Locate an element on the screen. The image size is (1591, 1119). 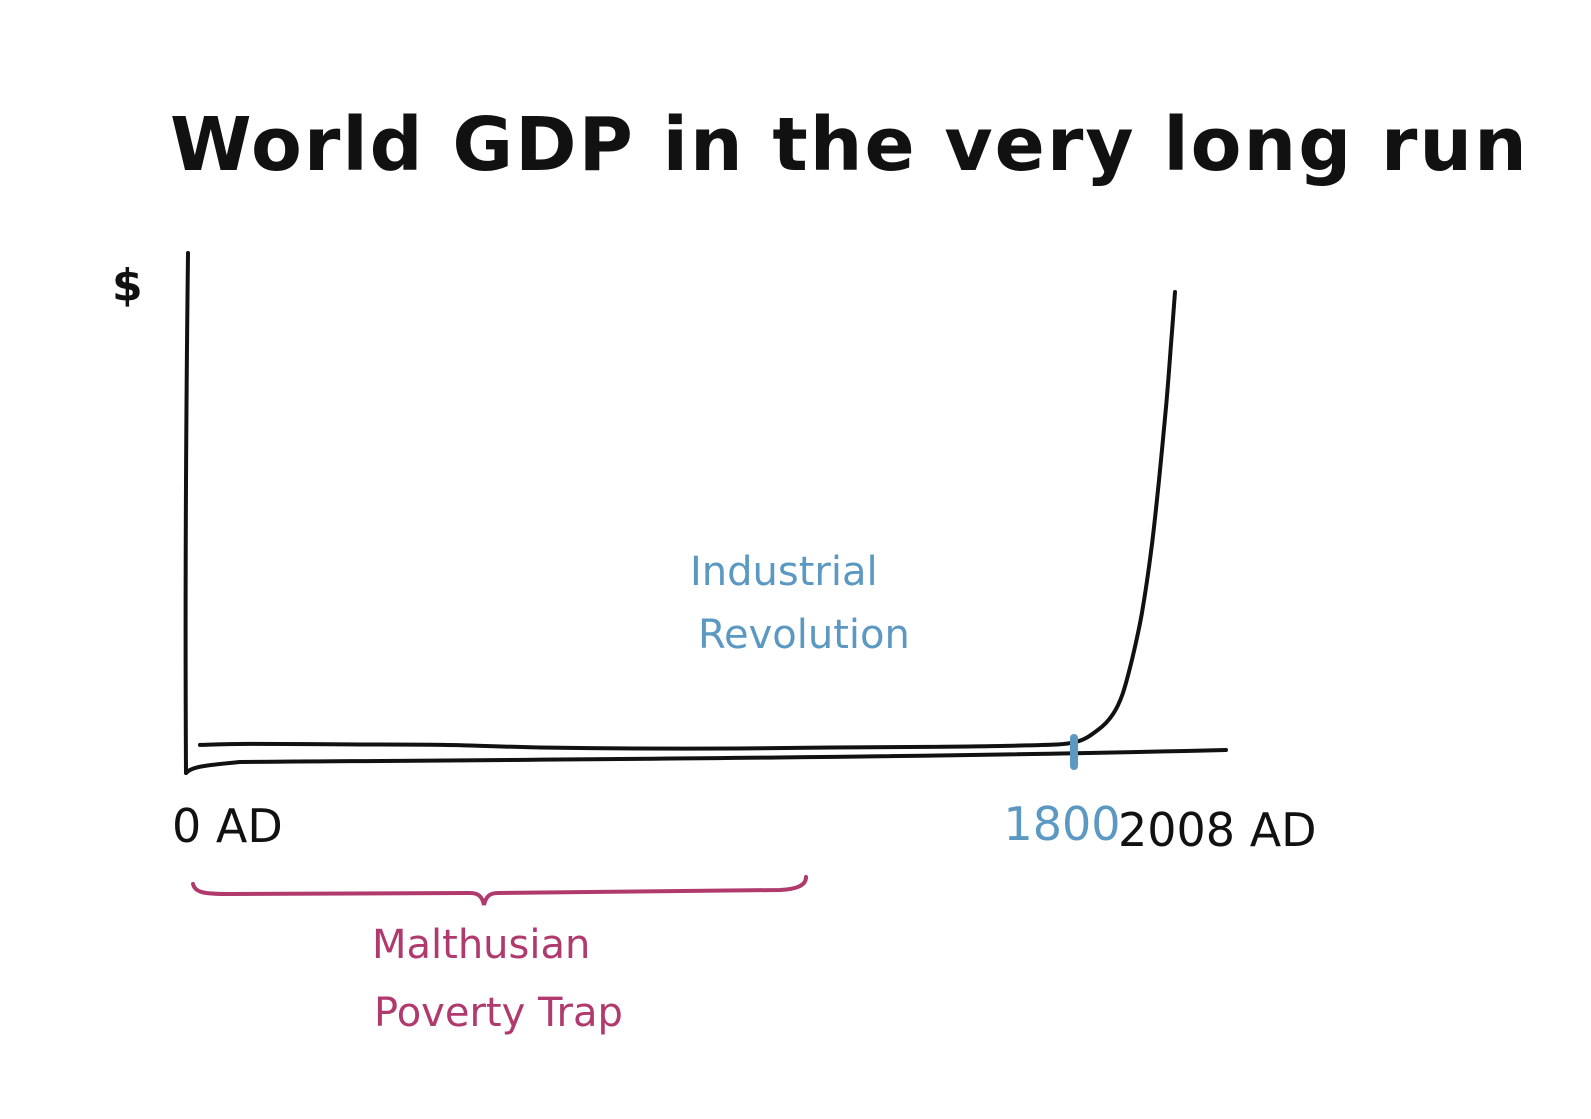
data-point-1920 is located at coordinates (1132, 658).